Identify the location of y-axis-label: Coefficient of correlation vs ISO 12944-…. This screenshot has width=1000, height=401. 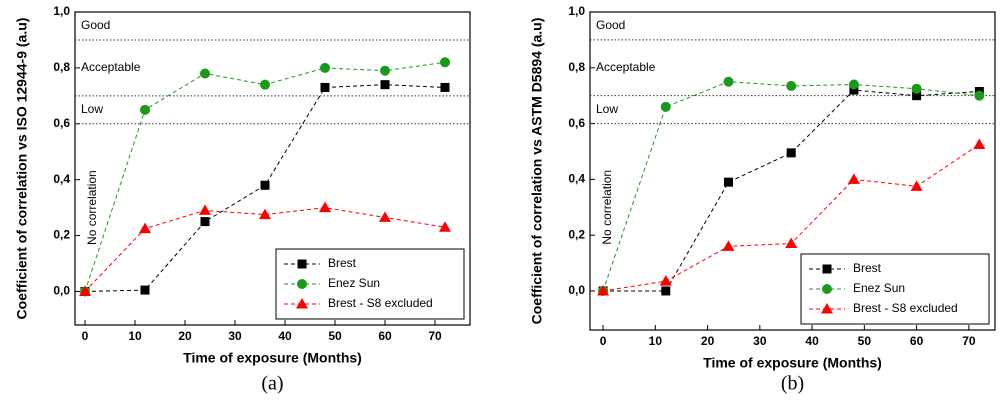
(22, 169).